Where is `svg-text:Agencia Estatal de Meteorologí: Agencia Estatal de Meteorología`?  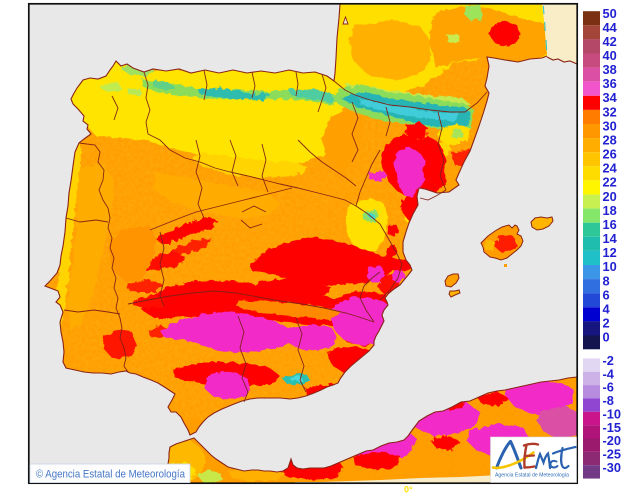 svg-text:Agencia Estatal de Meteorologí: Agencia Estatal de Meteorología is located at coordinates (532, 476).